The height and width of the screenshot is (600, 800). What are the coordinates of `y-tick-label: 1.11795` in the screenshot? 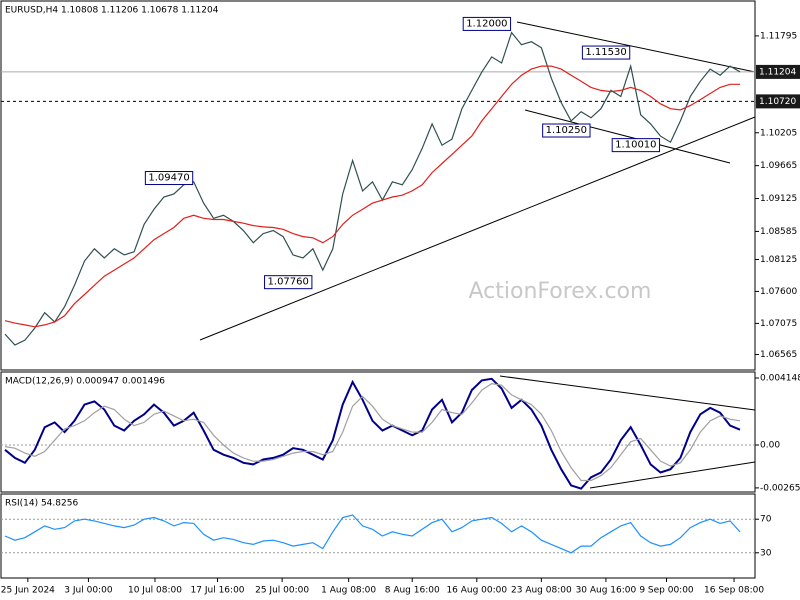 It's located at (778, 36).